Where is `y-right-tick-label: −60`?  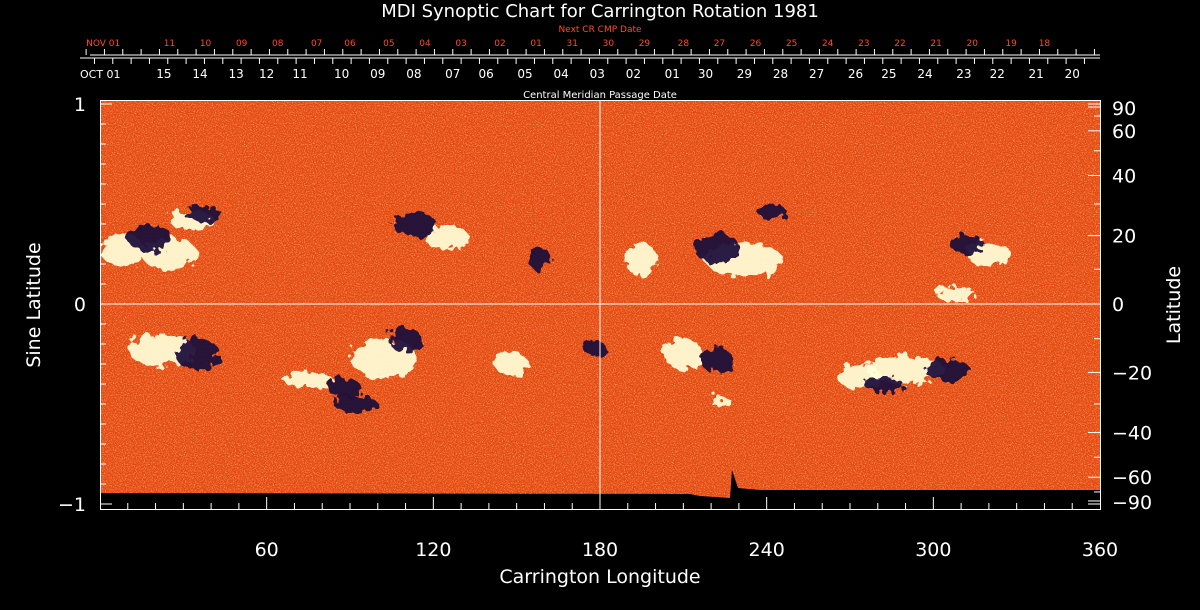 y-right-tick-label: −60 is located at coordinates (1132, 478).